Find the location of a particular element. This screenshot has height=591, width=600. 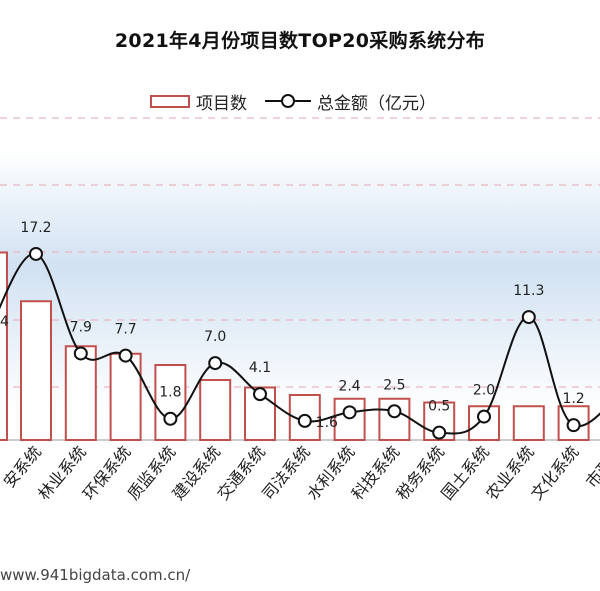

data-label: 1.6 is located at coordinates (327, 423).